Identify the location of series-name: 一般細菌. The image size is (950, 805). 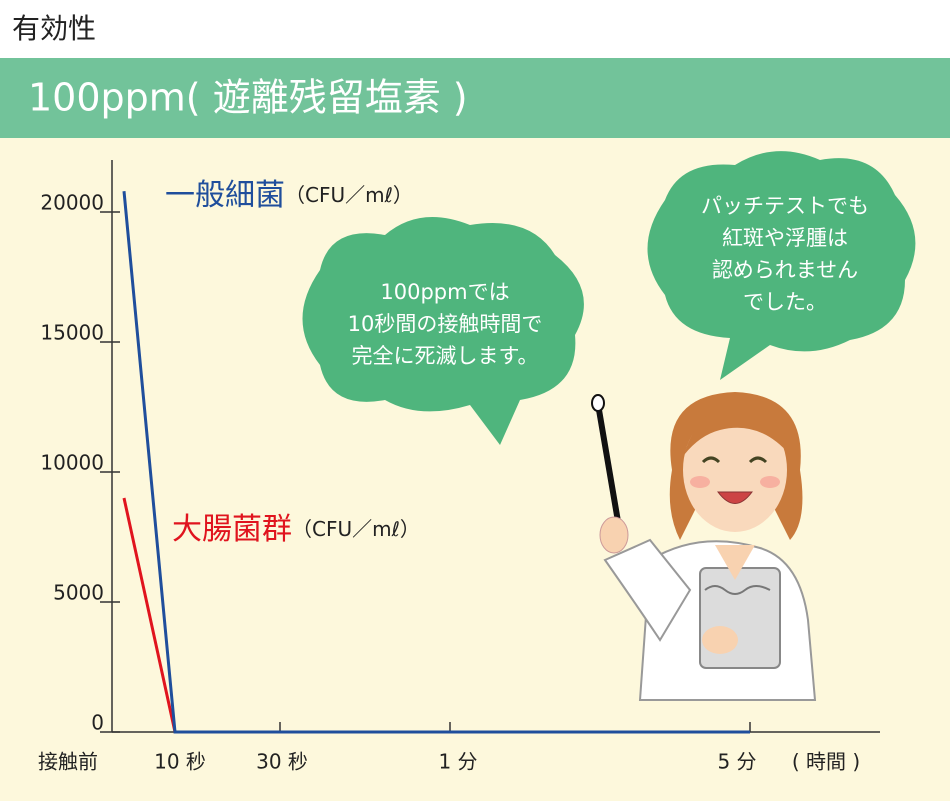
(225, 195).